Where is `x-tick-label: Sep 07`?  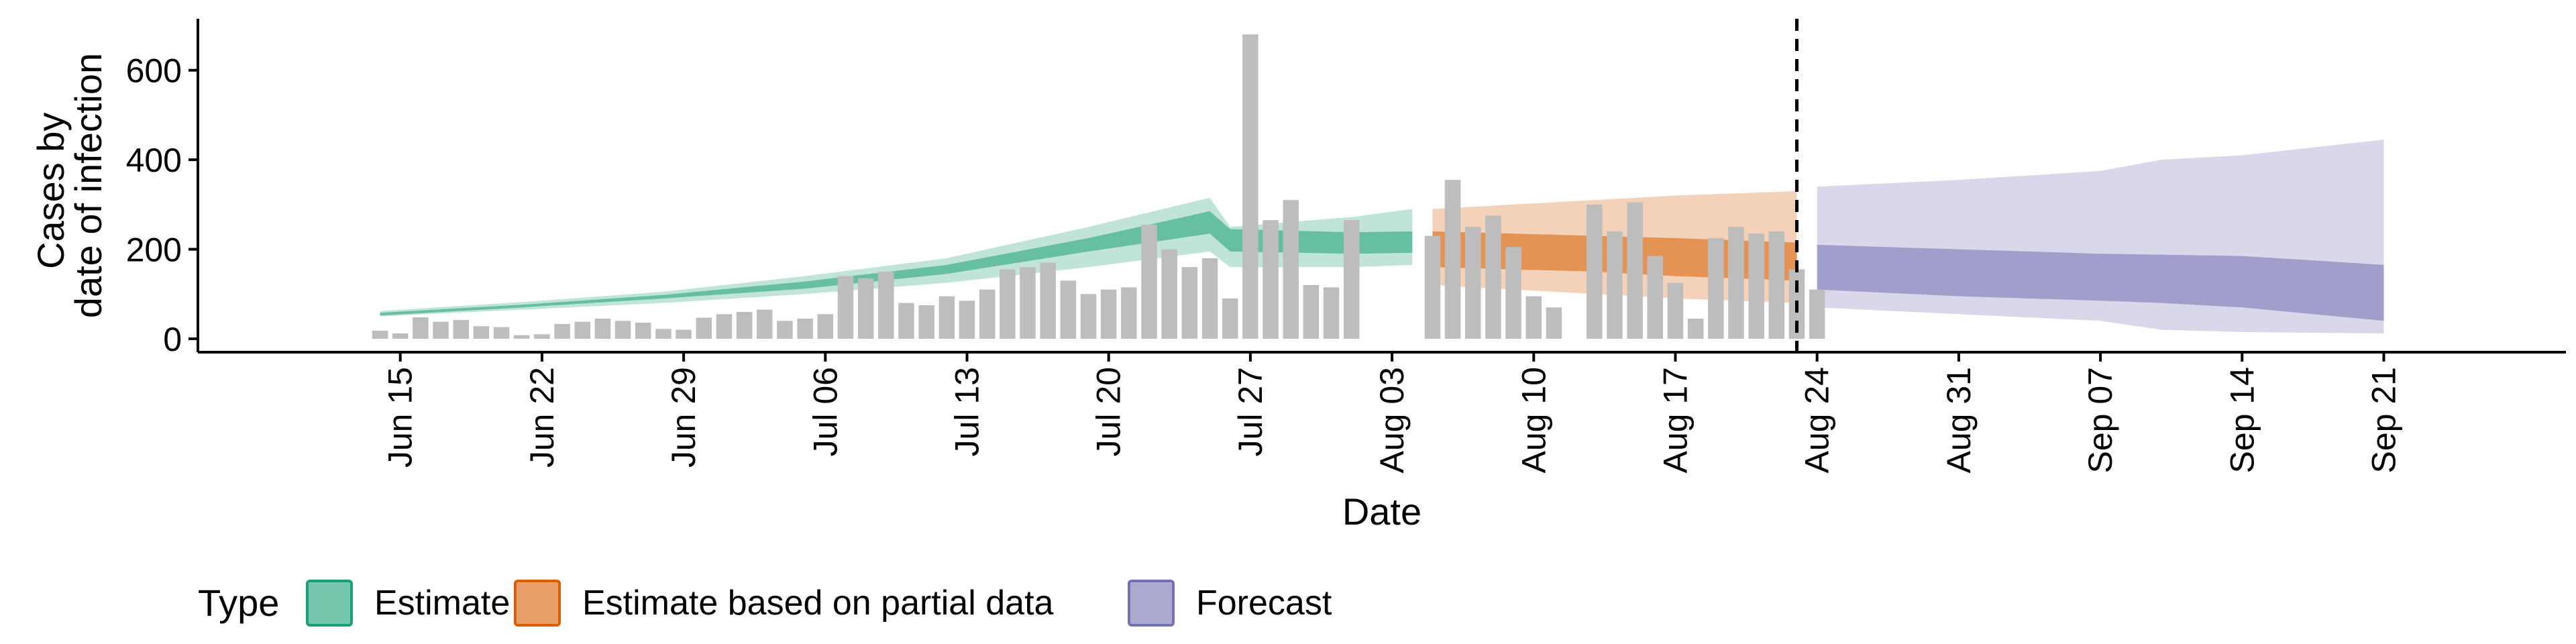
x-tick-label: Sep 07 is located at coordinates (2100, 420).